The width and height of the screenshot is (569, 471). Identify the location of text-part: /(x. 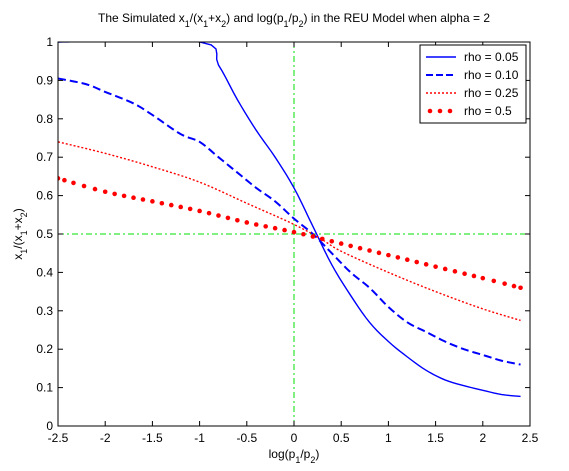
(18, 241).